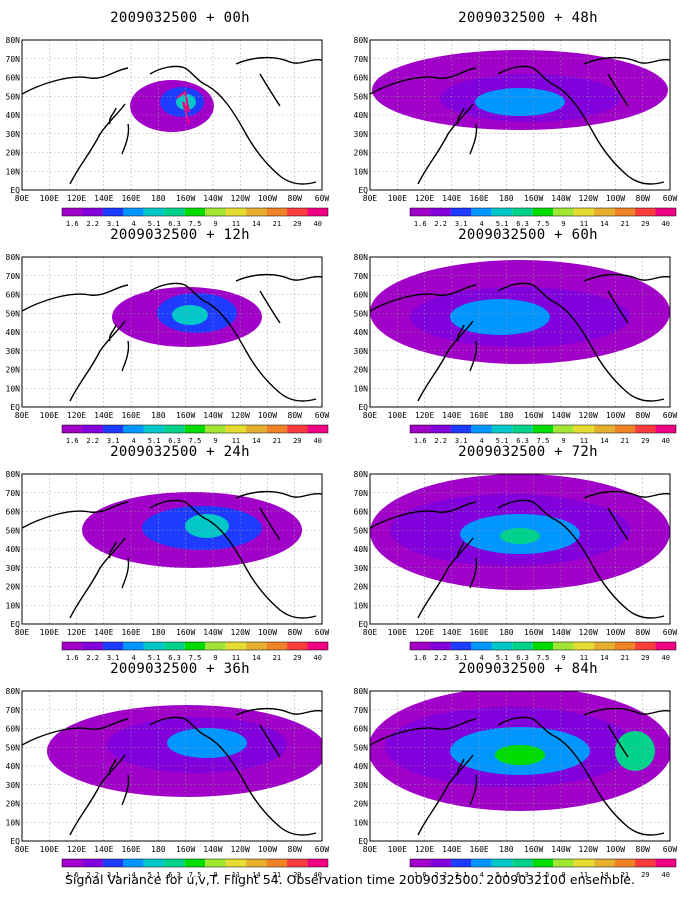 The width and height of the screenshot is (700, 900). What do you see at coordinates (134, 875) in the screenshot?
I see `colorbar-level-label: 4` at bounding box center [134, 875].